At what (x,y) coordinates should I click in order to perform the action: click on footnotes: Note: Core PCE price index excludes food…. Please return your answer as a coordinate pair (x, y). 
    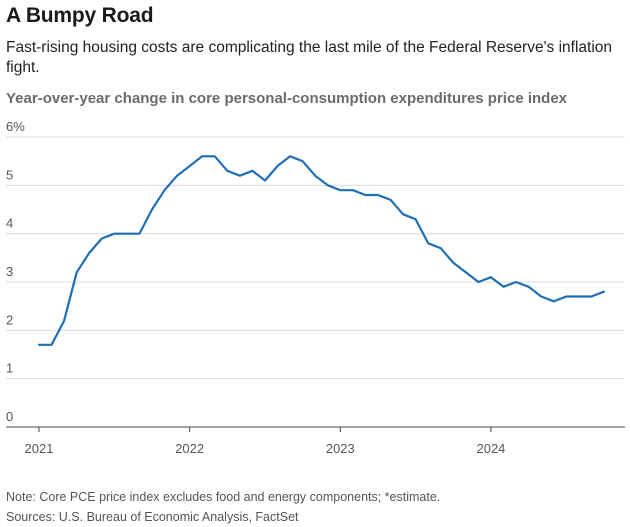
    Looking at the image, I should click on (223, 507).